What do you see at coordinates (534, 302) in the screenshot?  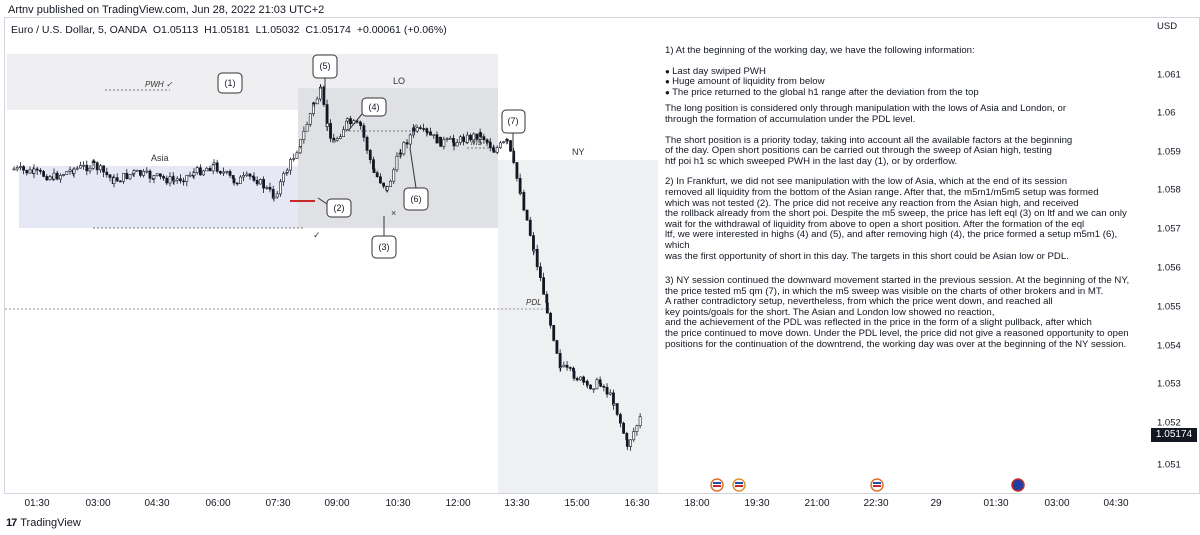 I see `pdl-label: PDL` at bounding box center [534, 302].